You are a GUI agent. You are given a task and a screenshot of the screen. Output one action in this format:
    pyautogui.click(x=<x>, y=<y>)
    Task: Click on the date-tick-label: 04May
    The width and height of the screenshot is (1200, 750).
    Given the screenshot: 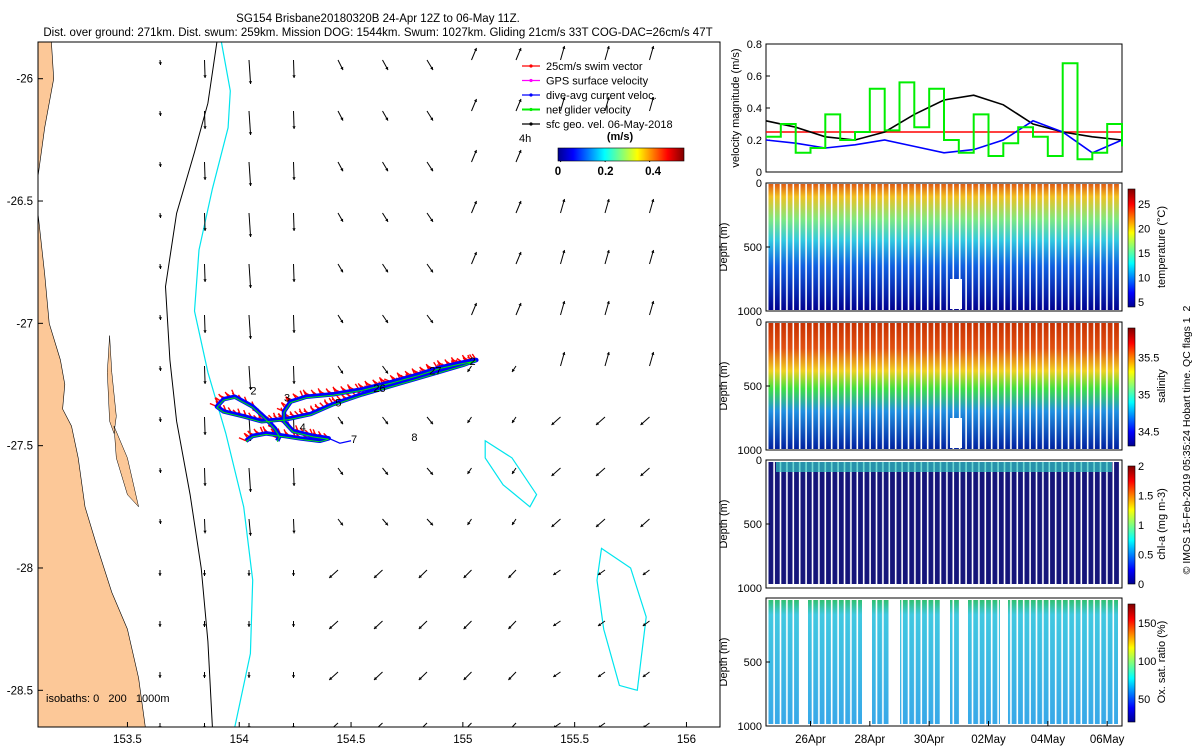 What is the action you would take?
    pyautogui.click(x=1048, y=740)
    